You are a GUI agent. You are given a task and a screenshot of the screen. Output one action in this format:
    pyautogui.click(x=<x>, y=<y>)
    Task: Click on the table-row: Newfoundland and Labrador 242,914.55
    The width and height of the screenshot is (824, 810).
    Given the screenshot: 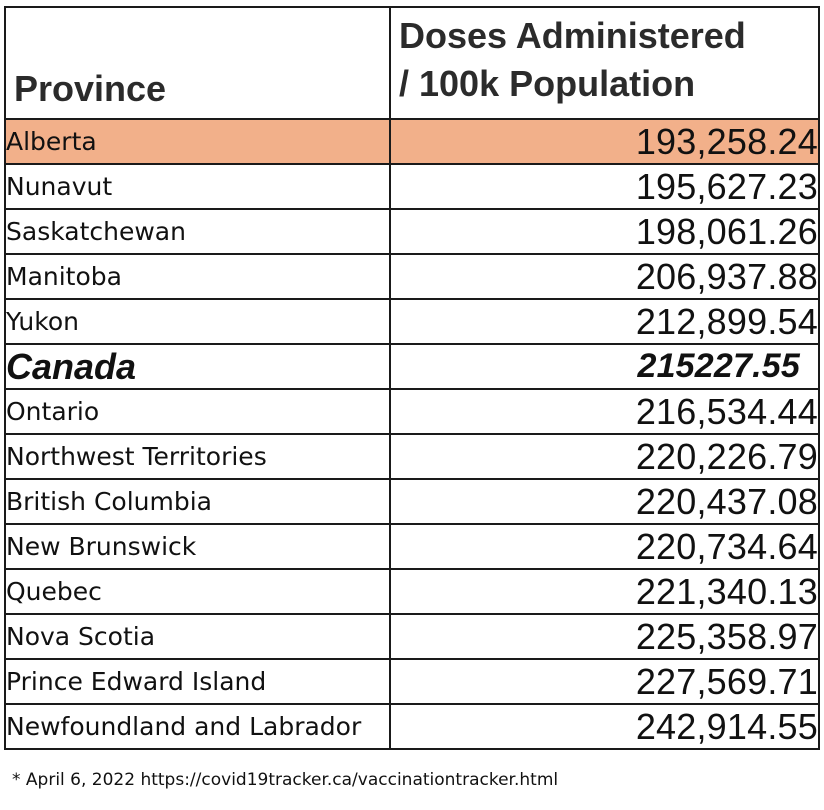 What is the action you would take?
    pyautogui.click(x=412, y=726)
    